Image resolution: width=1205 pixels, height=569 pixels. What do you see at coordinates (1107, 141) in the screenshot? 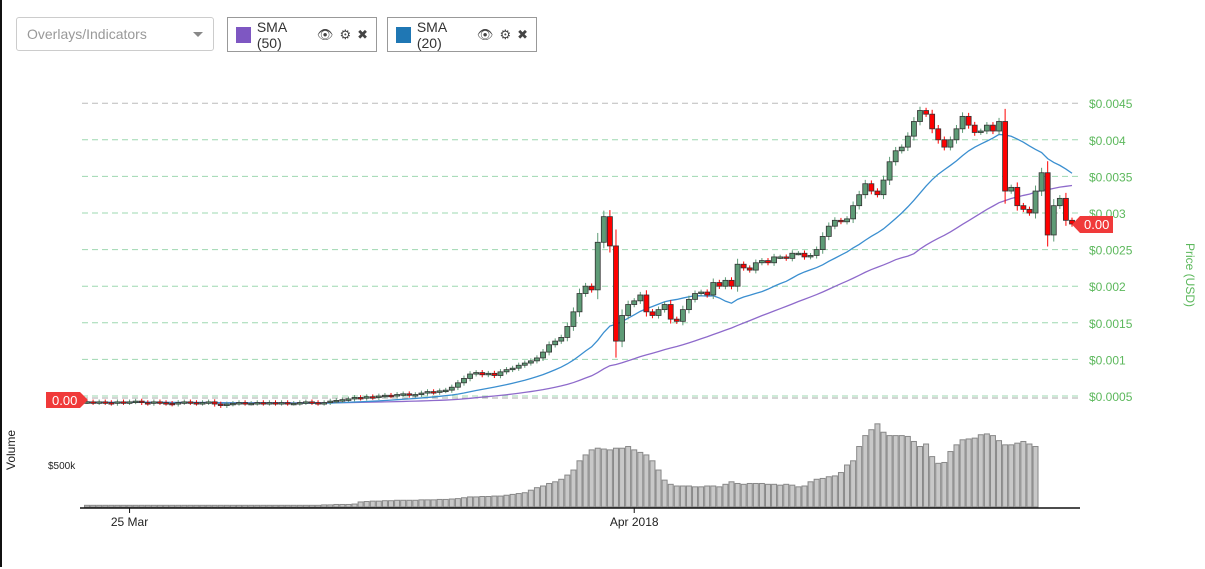
I see `y-tick-label: $0.004` at bounding box center [1107, 141].